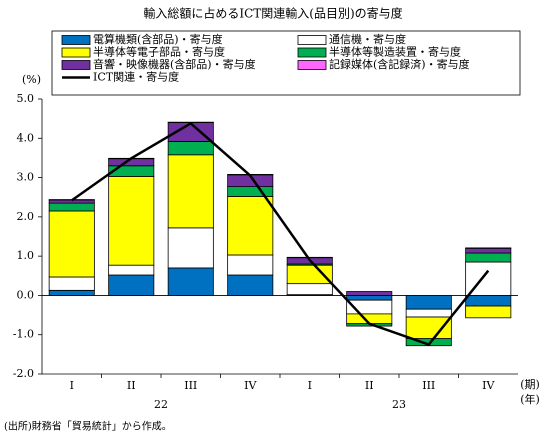 The width and height of the screenshot is (546, 438). What do you see at coordinates (367, 39) in the screenshot?
I see `legend-label: 通信機・寄与度` at bounding box center [367, 39].